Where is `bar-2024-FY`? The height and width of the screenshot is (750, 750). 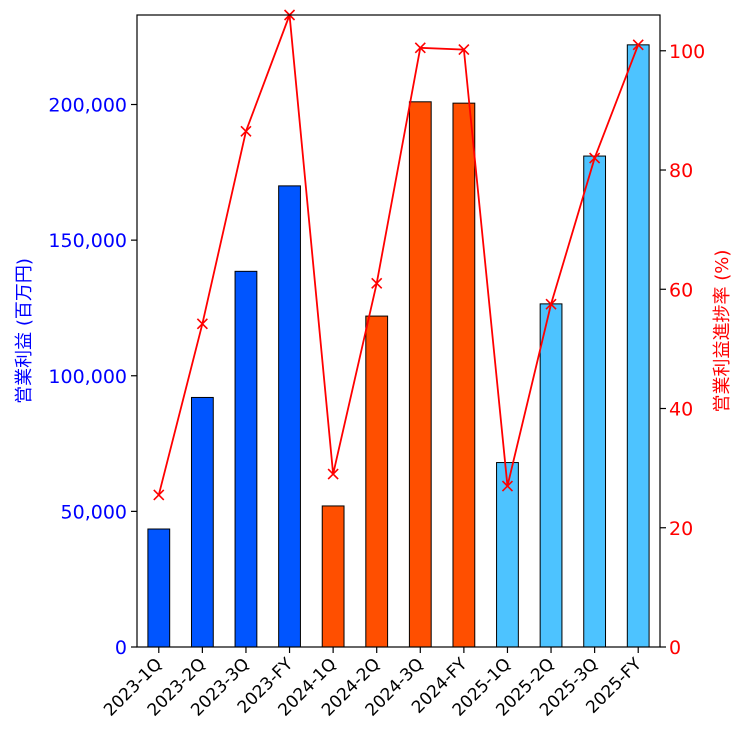
bar-2024-FY is located at coordinates (464, 375).